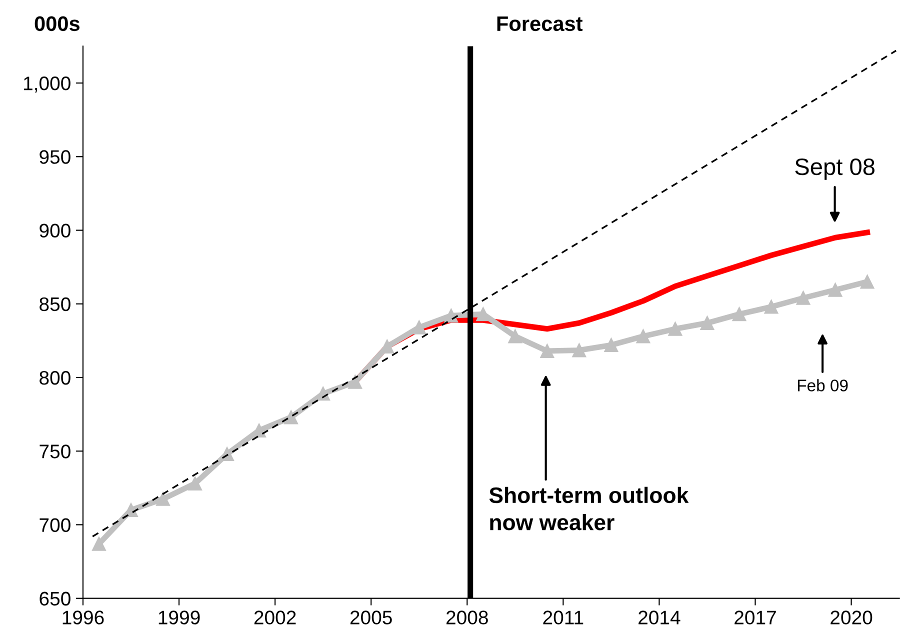  What do you see at coordinates (823, 385) in the screenshot?
I see `annotation: Feb 09` at bounding box center [823, 385].